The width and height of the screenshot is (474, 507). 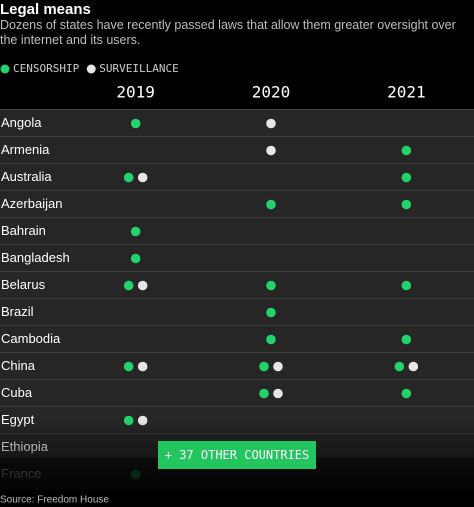 I want to click on row-label: China, so click(x=18, y=365).